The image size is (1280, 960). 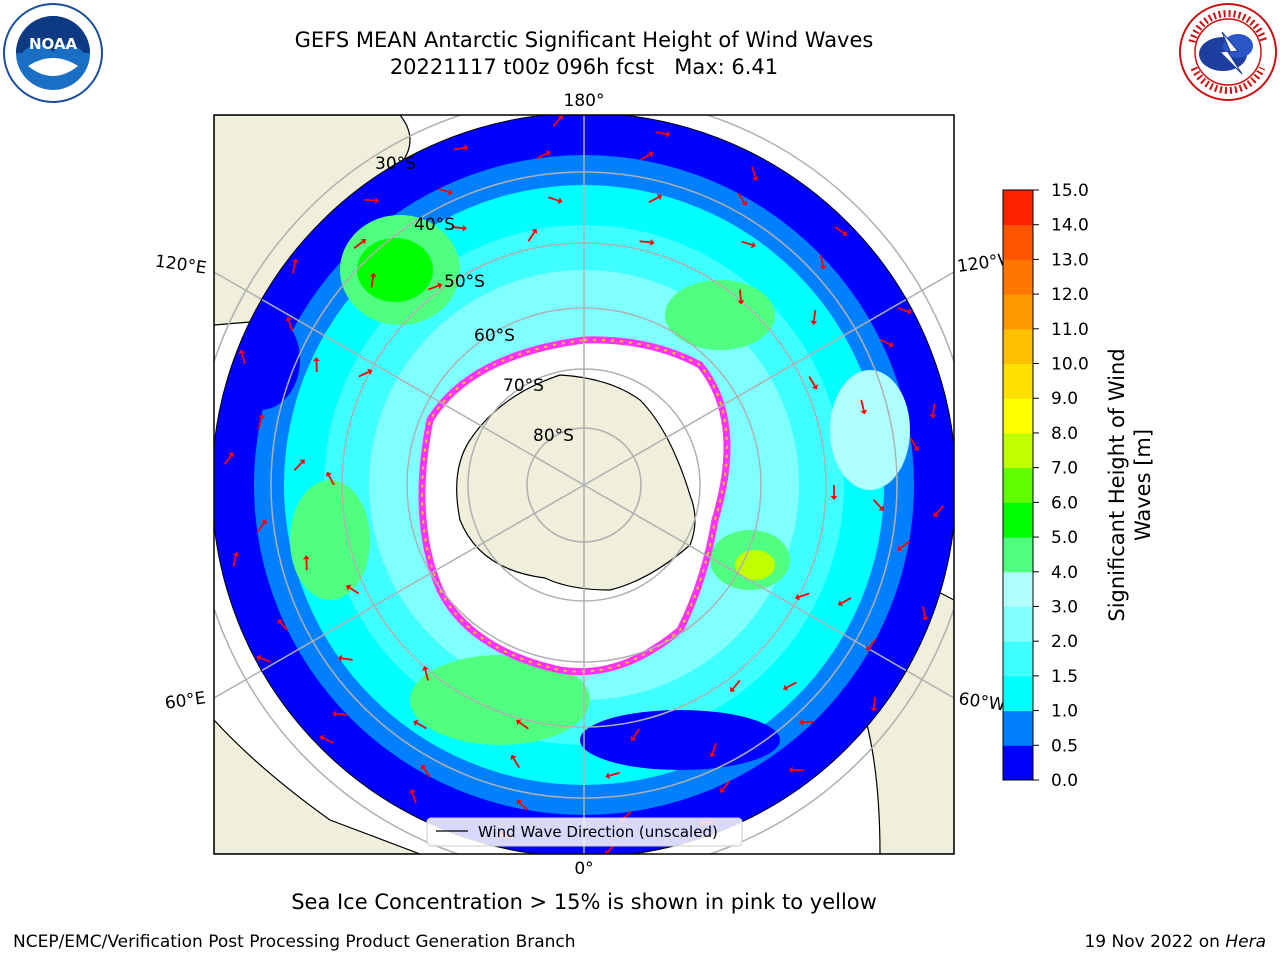 I want to click on lat-label-40s: 40°S, so click(x=434, y=225).